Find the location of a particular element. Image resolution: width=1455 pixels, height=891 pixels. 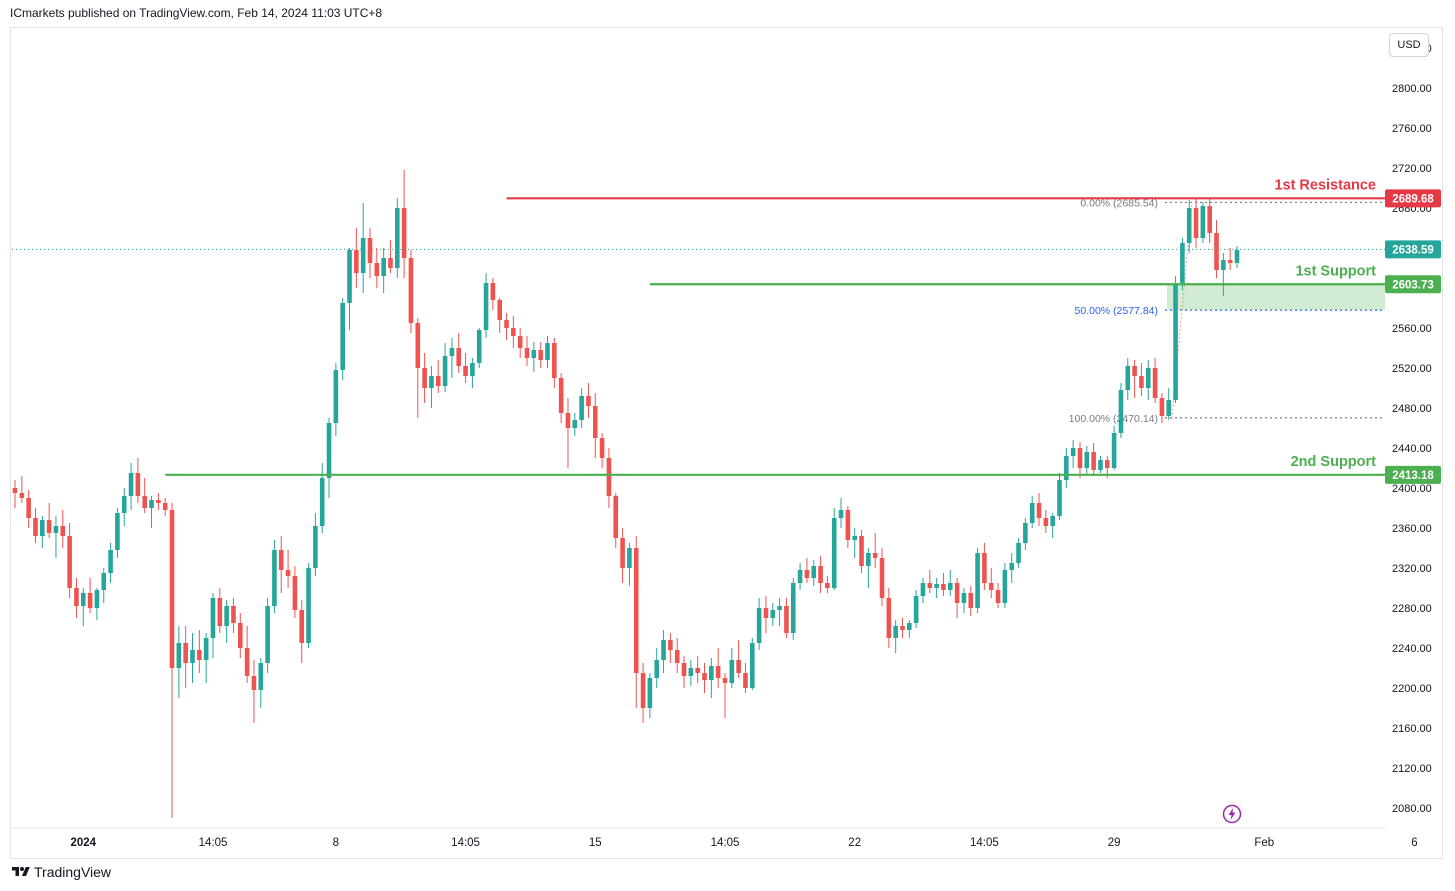

y-tick-label: 2760.00 is located at coordinates (1412, 129).